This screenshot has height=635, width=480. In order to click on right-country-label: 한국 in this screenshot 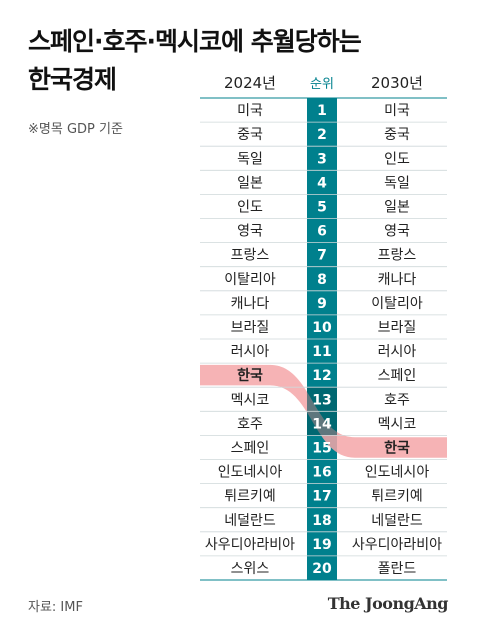, I will do `click(397, 448)`.